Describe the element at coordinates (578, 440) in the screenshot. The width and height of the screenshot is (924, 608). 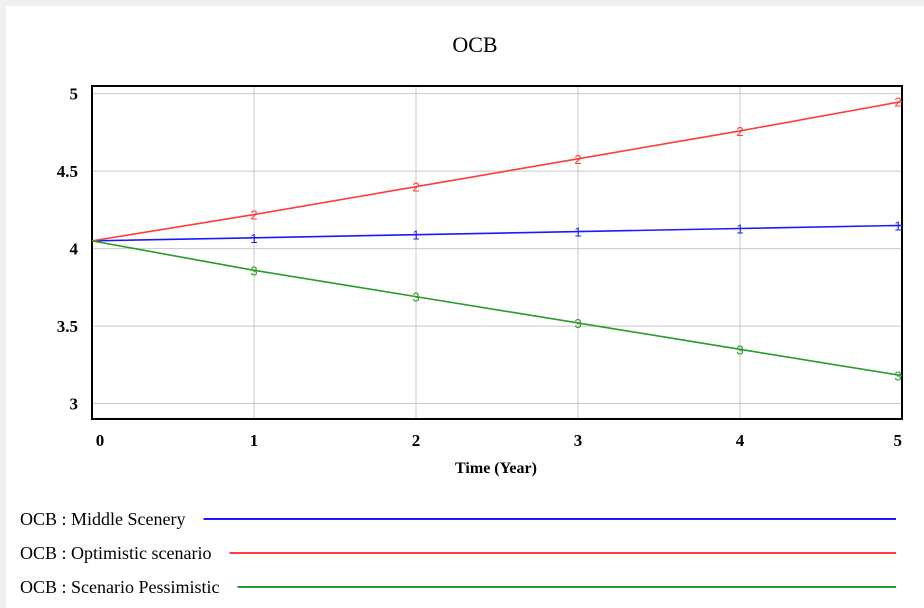
I see `x-tick-label: 3` at that location.